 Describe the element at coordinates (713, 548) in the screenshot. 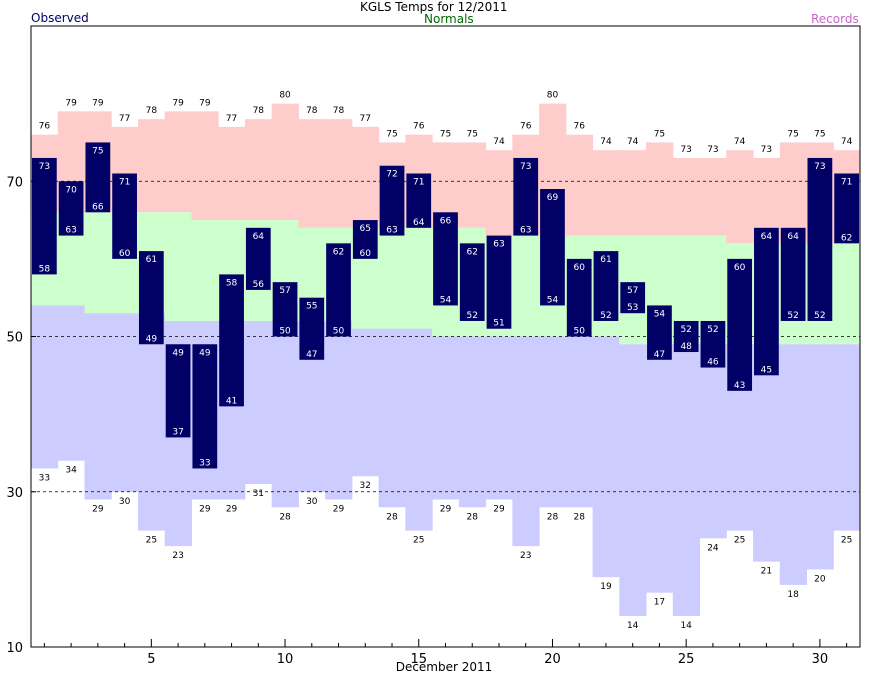

I see `record-low-label: 24` at that location.